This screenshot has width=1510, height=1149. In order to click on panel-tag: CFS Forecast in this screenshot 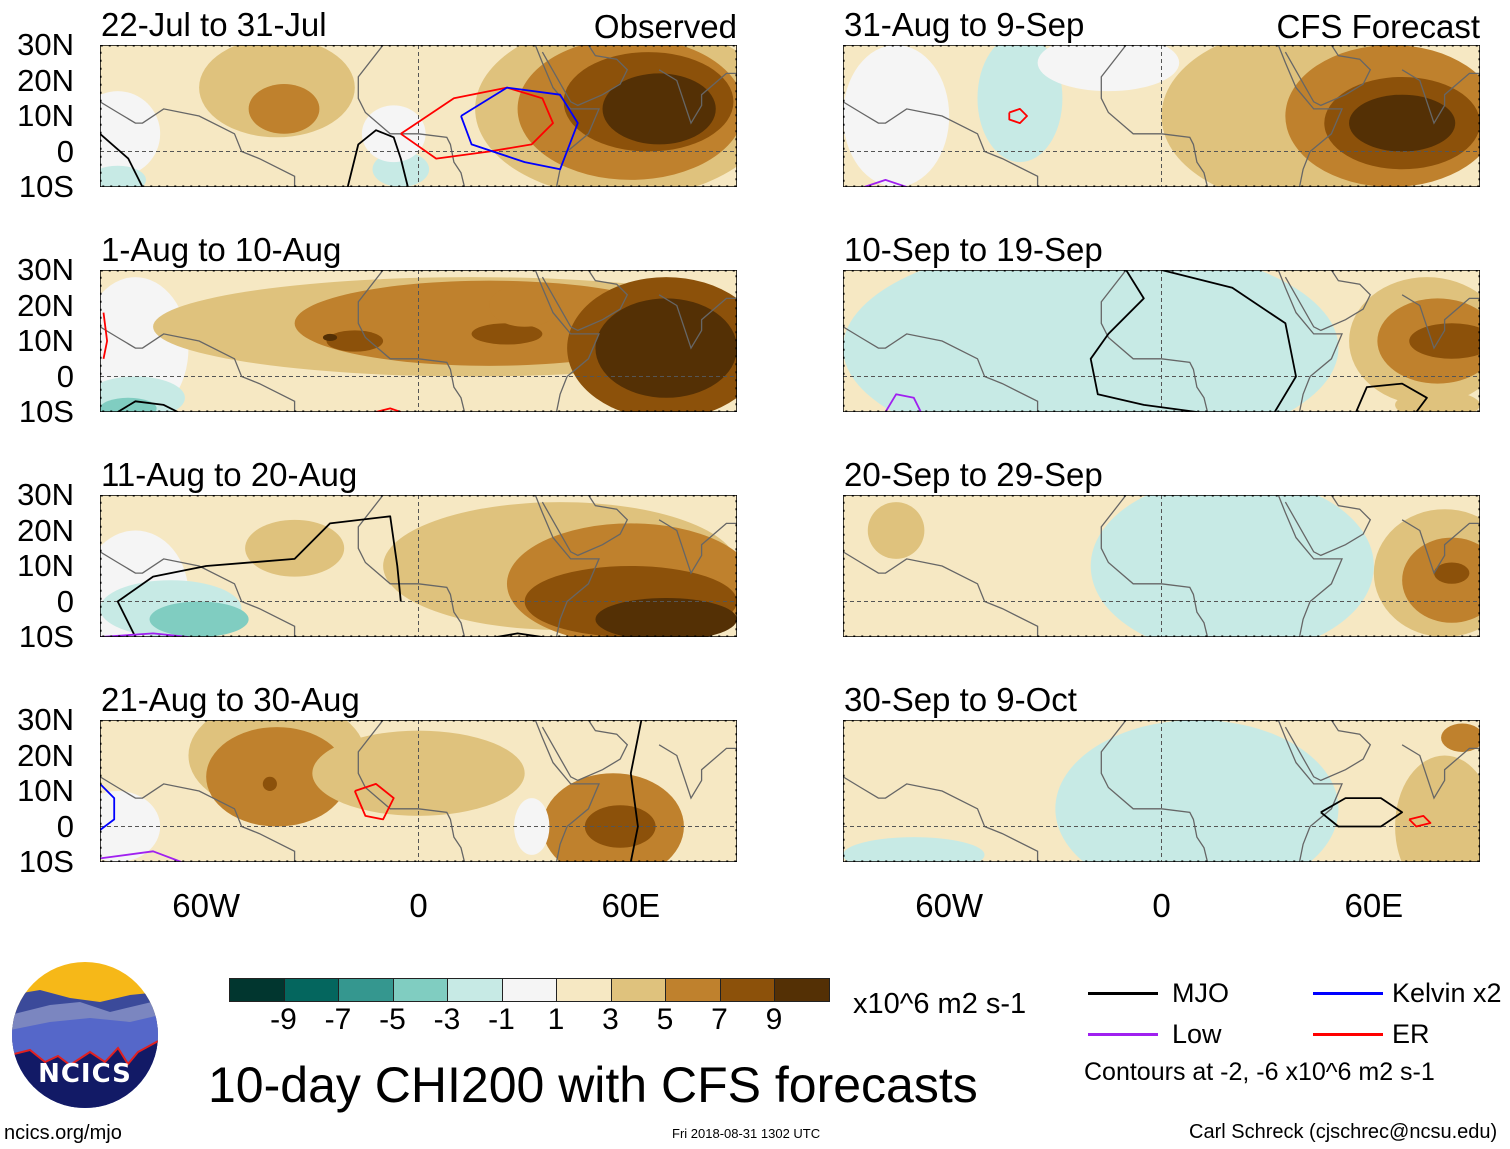, I will do `click(1378, 26)`.